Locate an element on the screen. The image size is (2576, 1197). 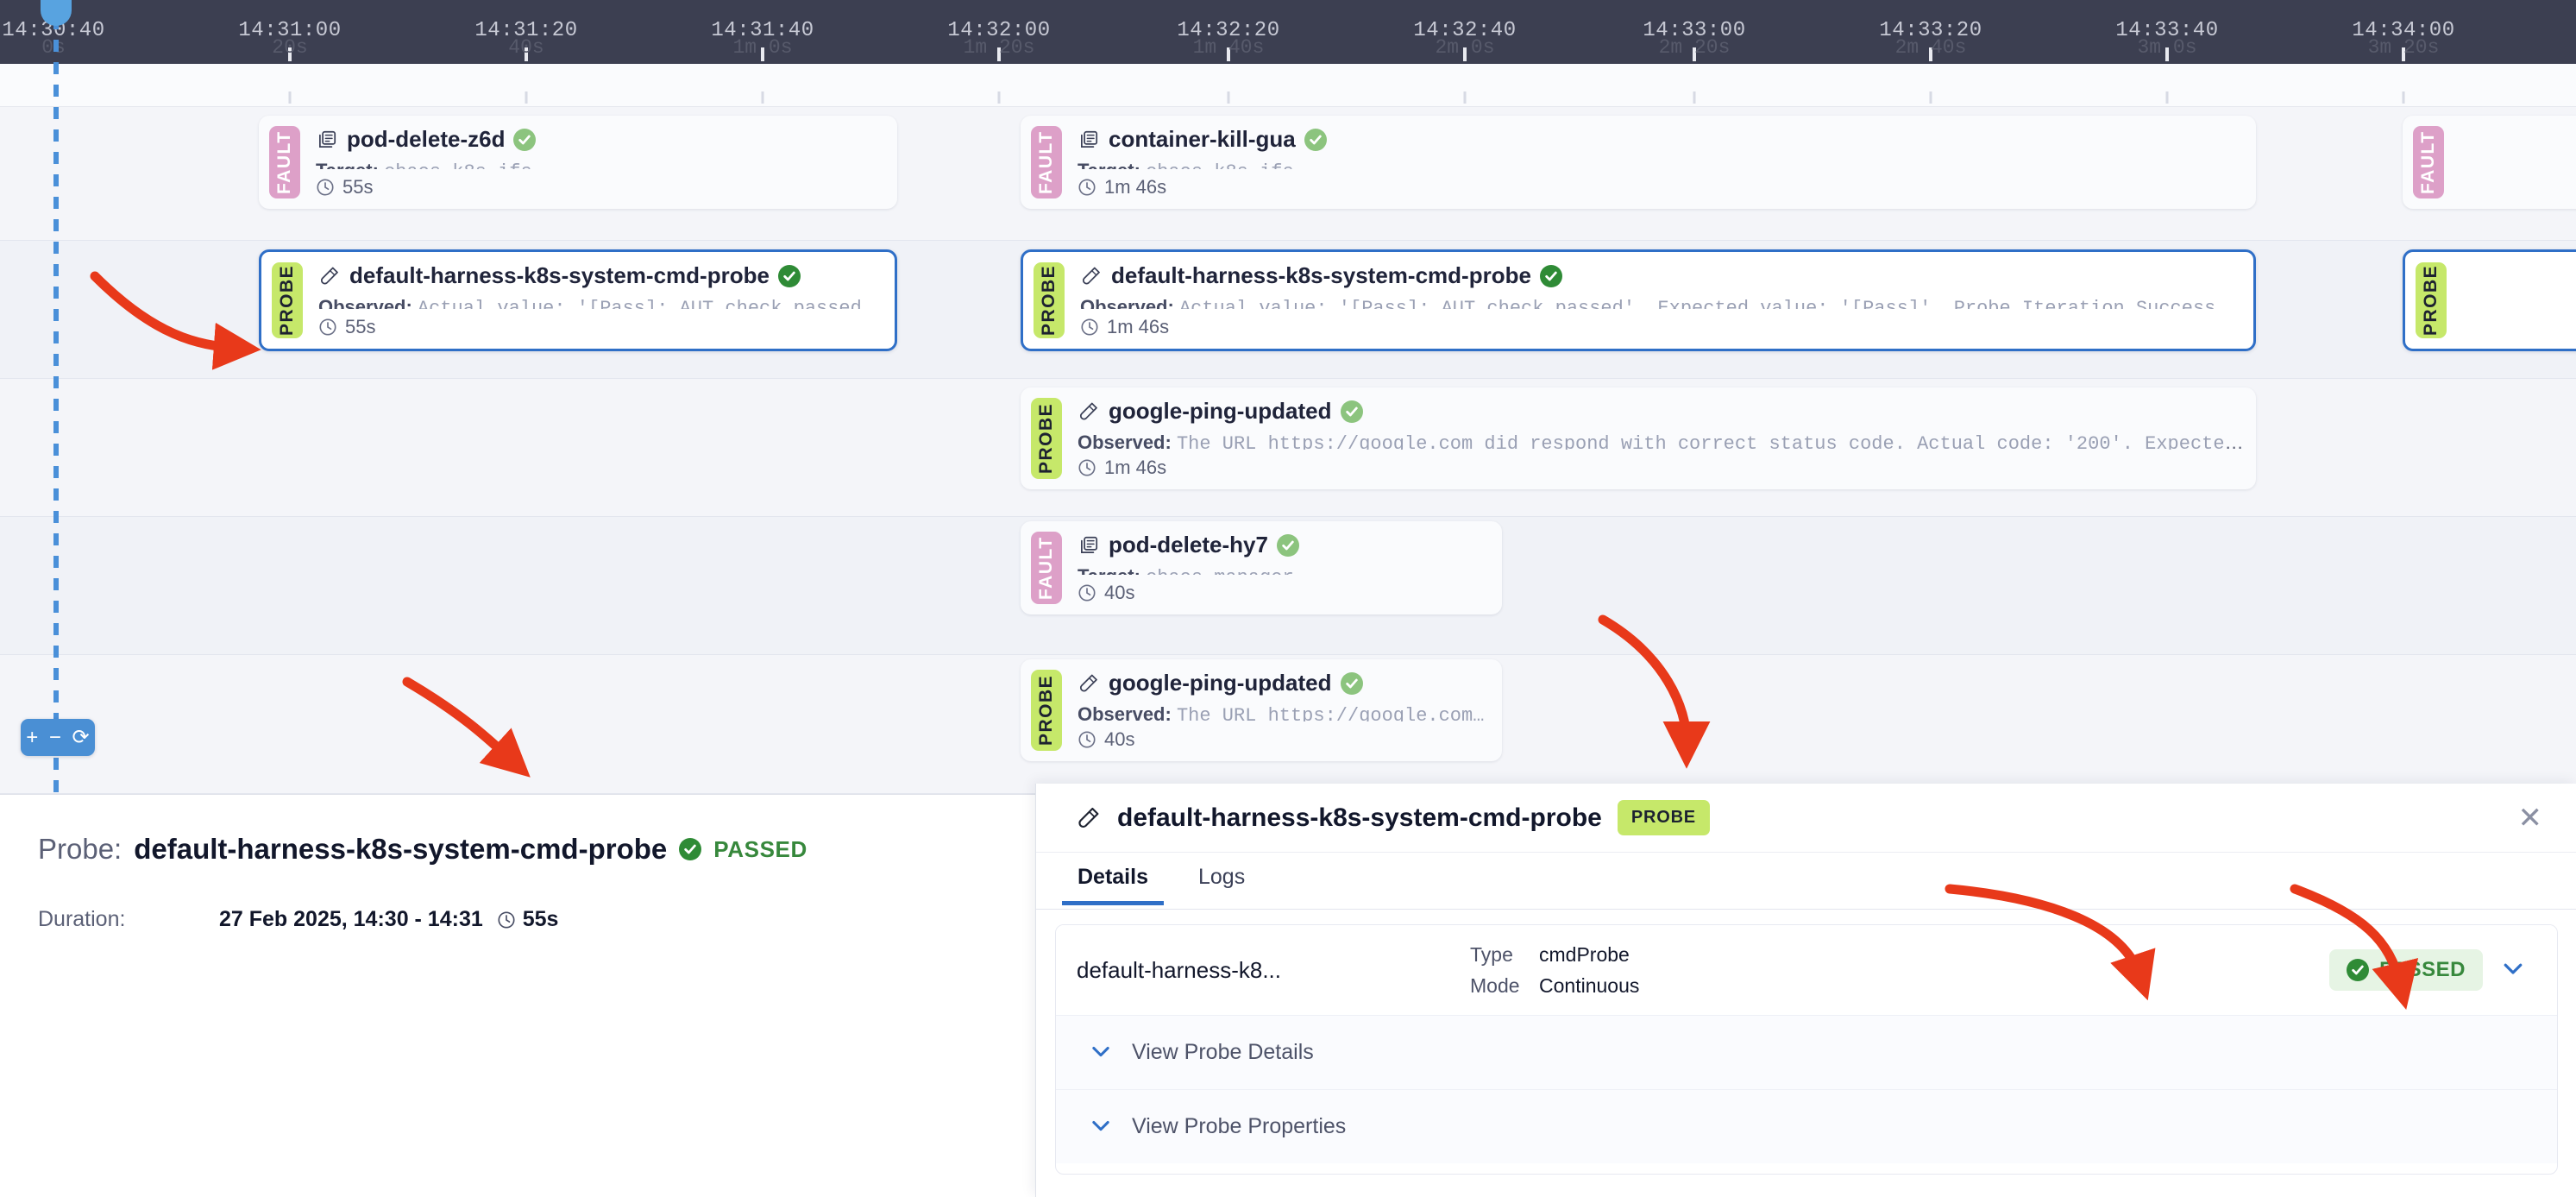
timeline-tick-label-absolute: 14:32:40 is located at coordinates (1465, 30).